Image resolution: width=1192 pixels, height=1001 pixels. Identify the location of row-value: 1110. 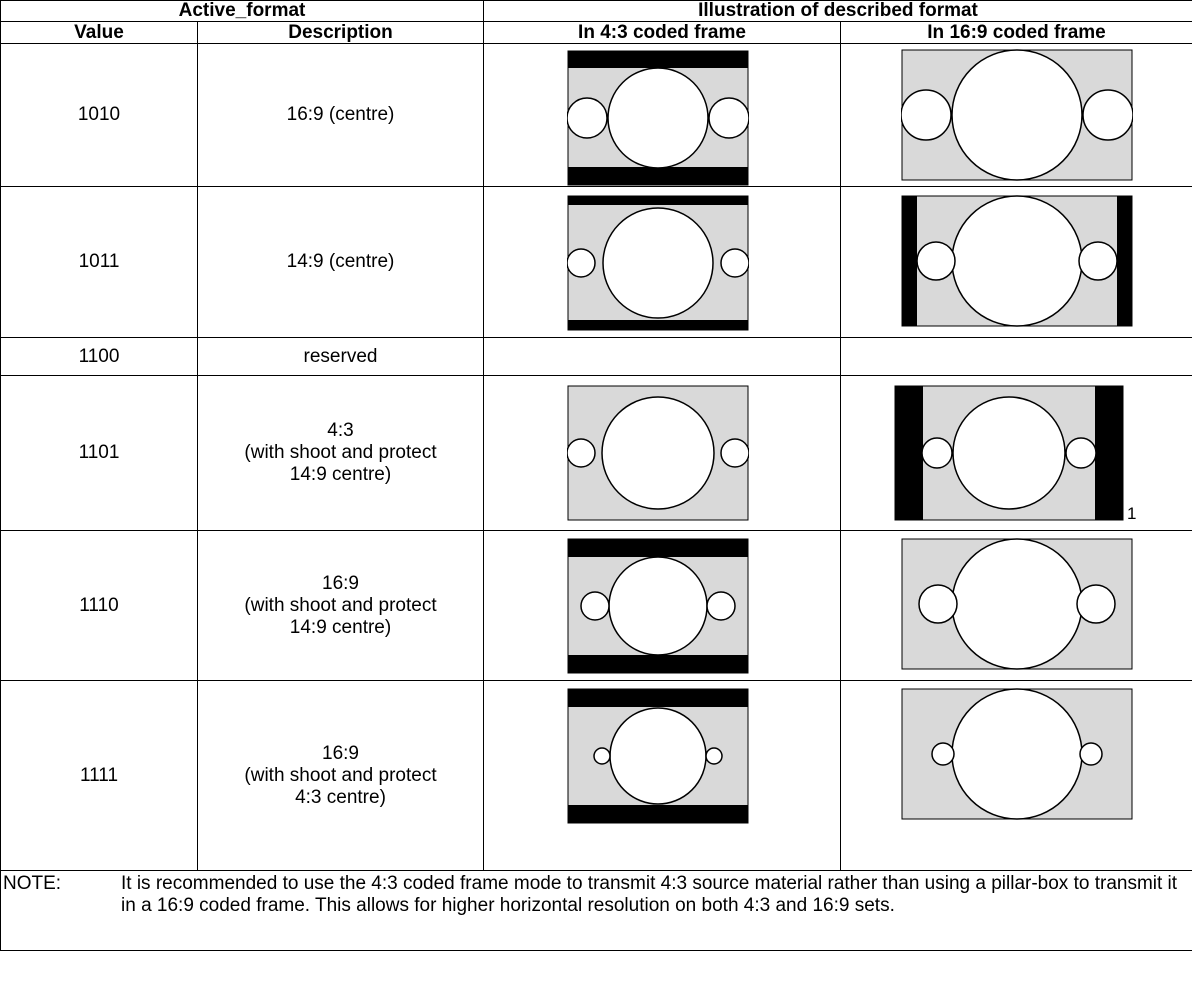
(99, 605).